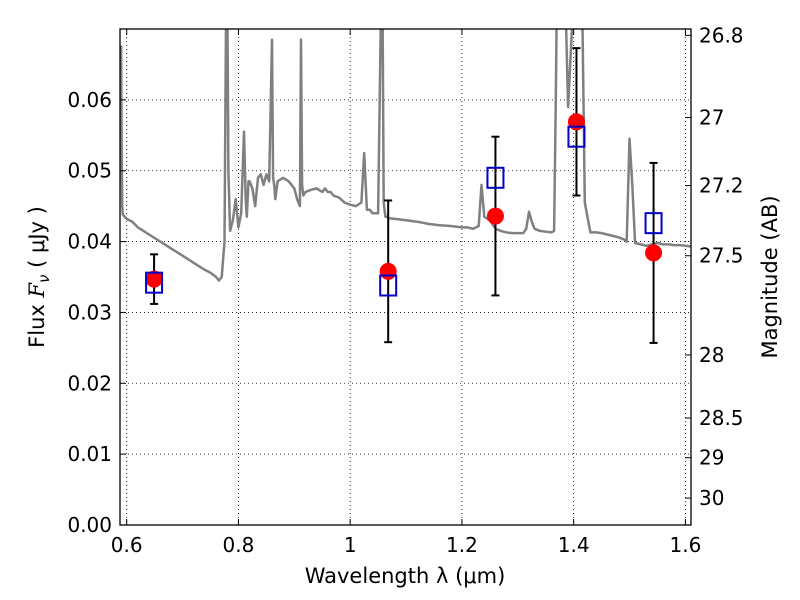 This screenshot has height=600, width=800. I want to click on y2-axis-title: Magnitude (AB), so click(770, 276).